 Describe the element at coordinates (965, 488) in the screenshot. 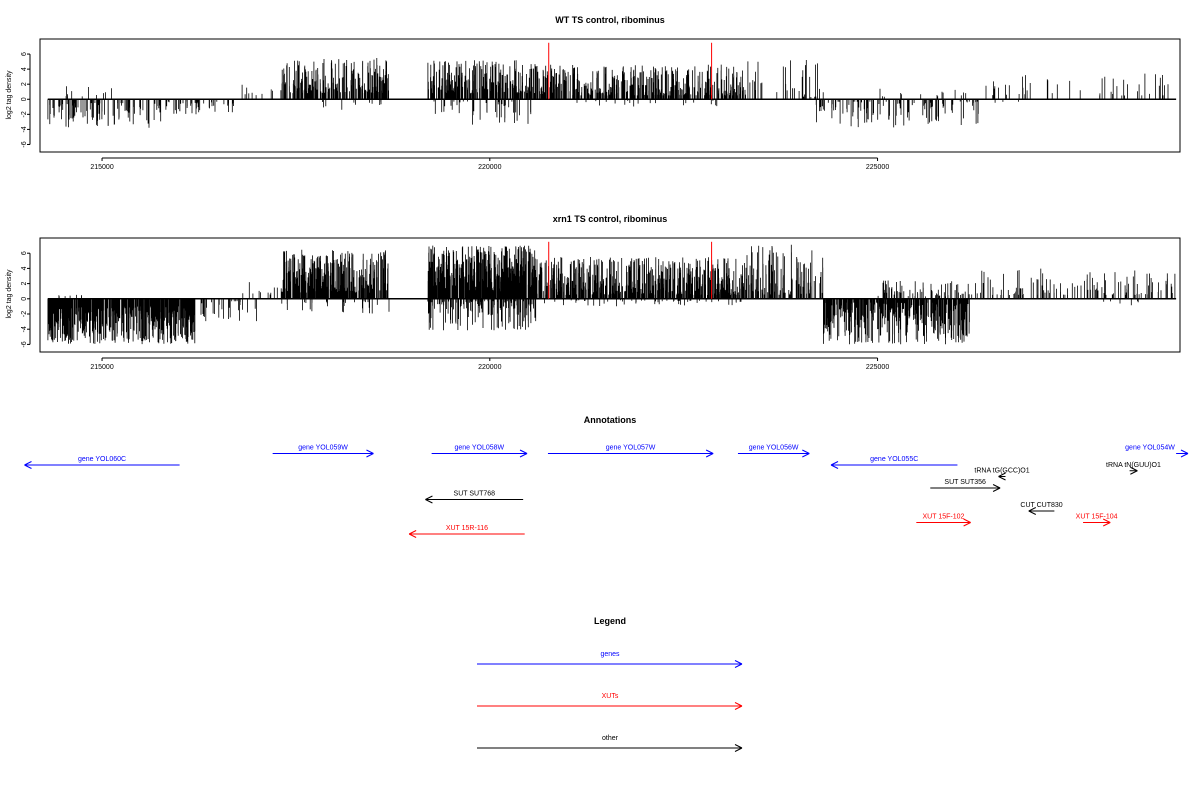

I see `annotation-arrow-sut-sut356` at that location.